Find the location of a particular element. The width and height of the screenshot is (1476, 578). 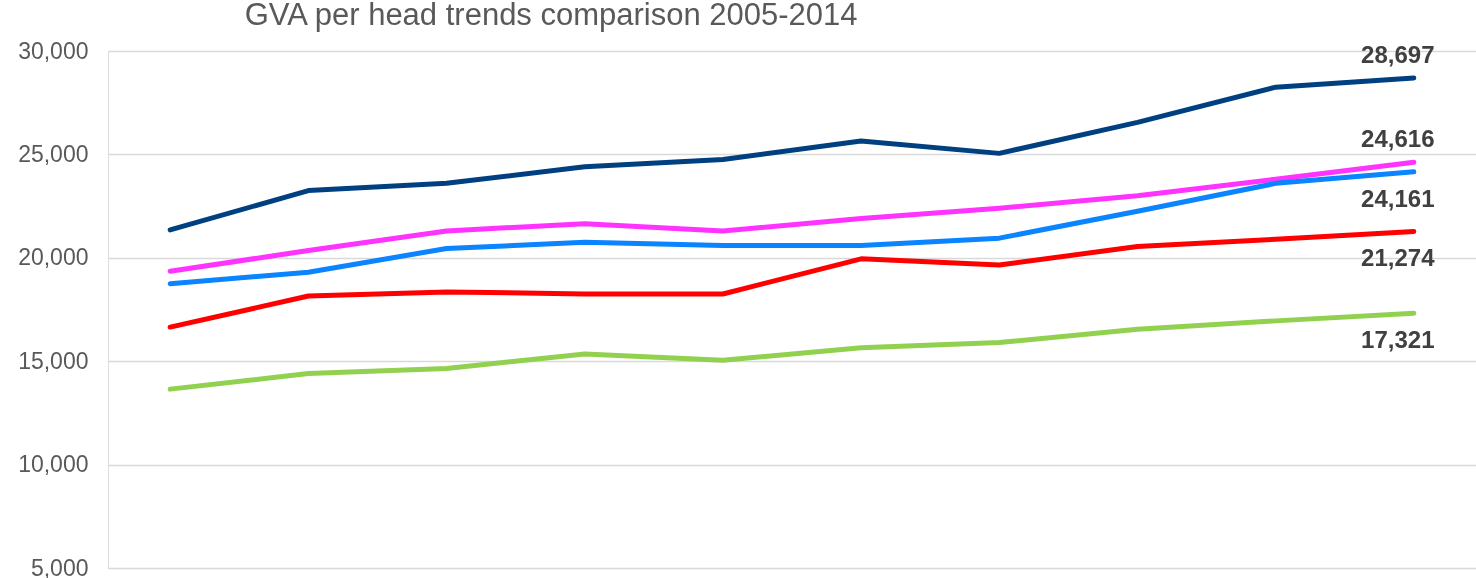

y-tick-label: 10,000 is located at coordinates (53, 464).